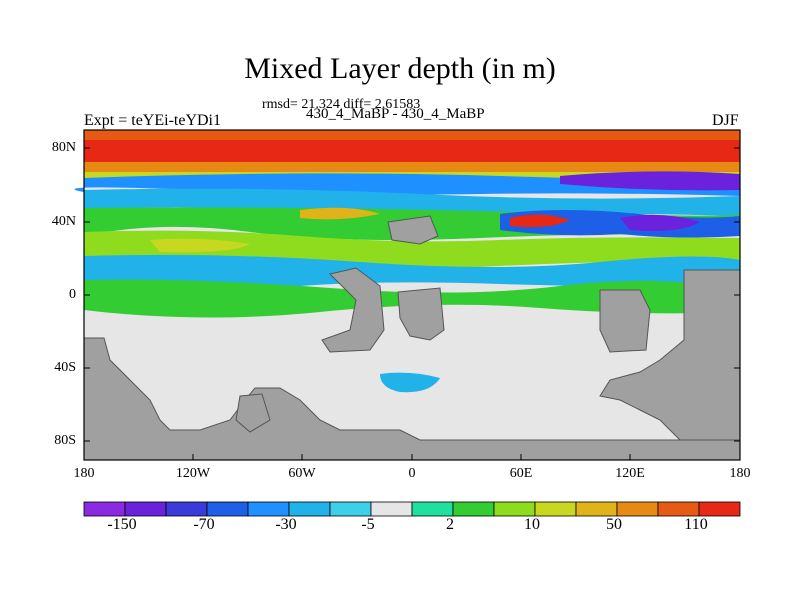  Describe the element at coordinates (253, 413) in the screenshot. I see `antarctic-peninsula-land` at that location.